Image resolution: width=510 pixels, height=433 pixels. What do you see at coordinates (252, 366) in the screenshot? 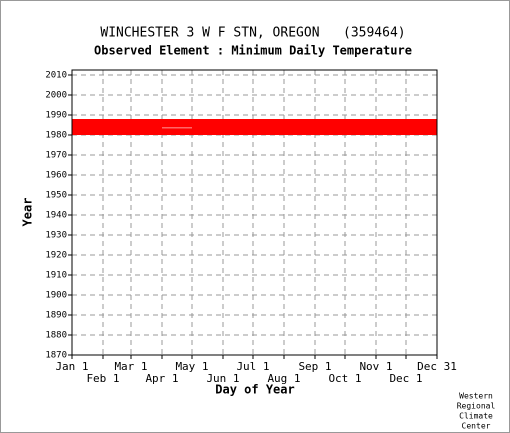
I see `x-tick-label: Jul 1` at bounding box center [252, 366].